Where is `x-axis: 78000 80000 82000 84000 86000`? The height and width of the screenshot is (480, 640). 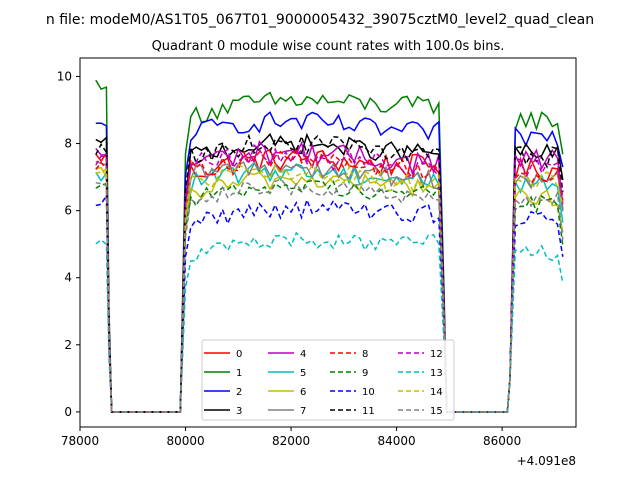
x-axis: 78000 80000 82000 84000 86000 is located at coordinates (291, 437).